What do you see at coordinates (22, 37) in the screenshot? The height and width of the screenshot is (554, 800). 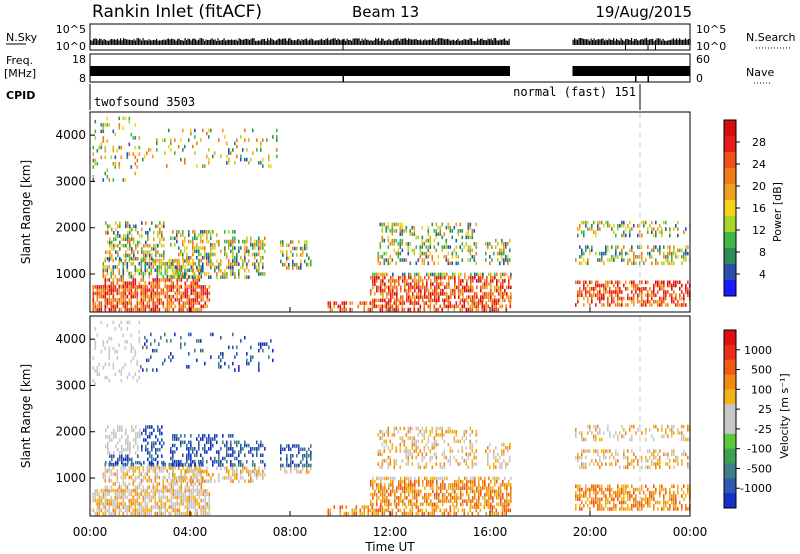 I see `nsky-label: N.Sky` at bounding box center [22, 37].